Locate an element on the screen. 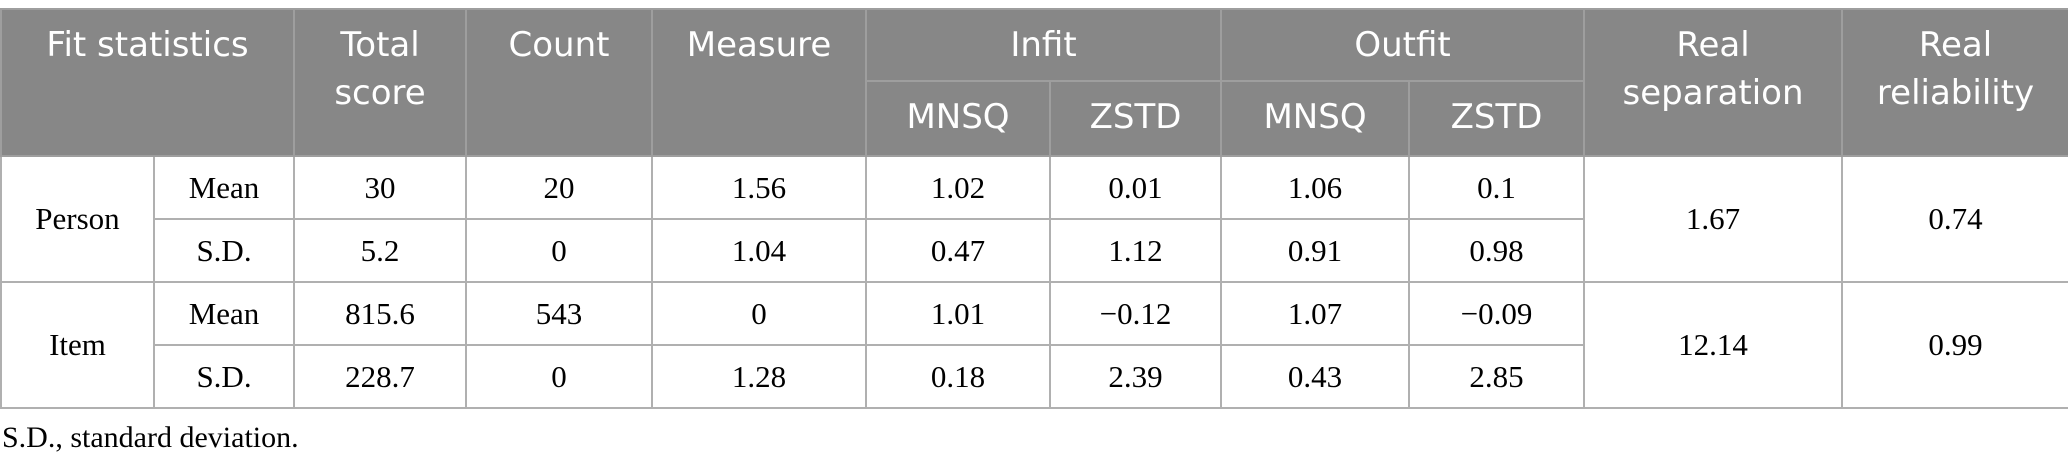 This screenshot has height=455, width=2068. cell-person-sd-count: 0 is located at coordinates (559, 250).